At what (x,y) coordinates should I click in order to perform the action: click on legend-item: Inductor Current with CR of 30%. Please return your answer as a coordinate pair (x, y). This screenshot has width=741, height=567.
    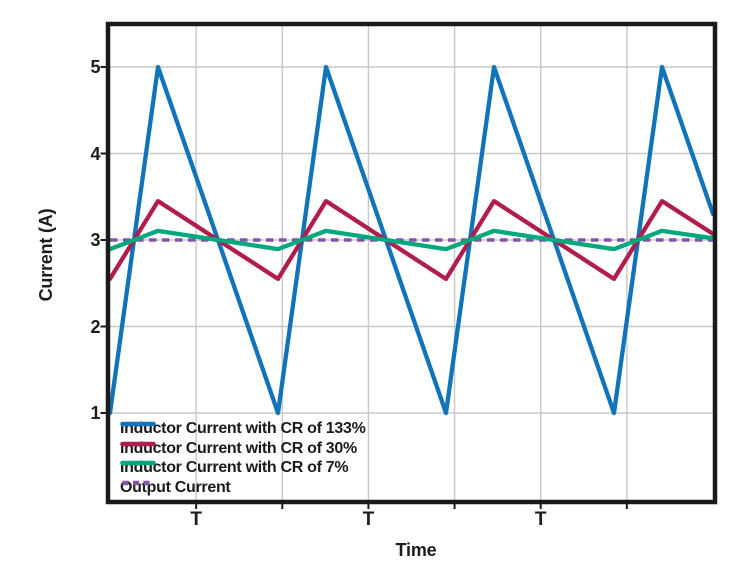
    Looking at the image, I should click on (238, 449).